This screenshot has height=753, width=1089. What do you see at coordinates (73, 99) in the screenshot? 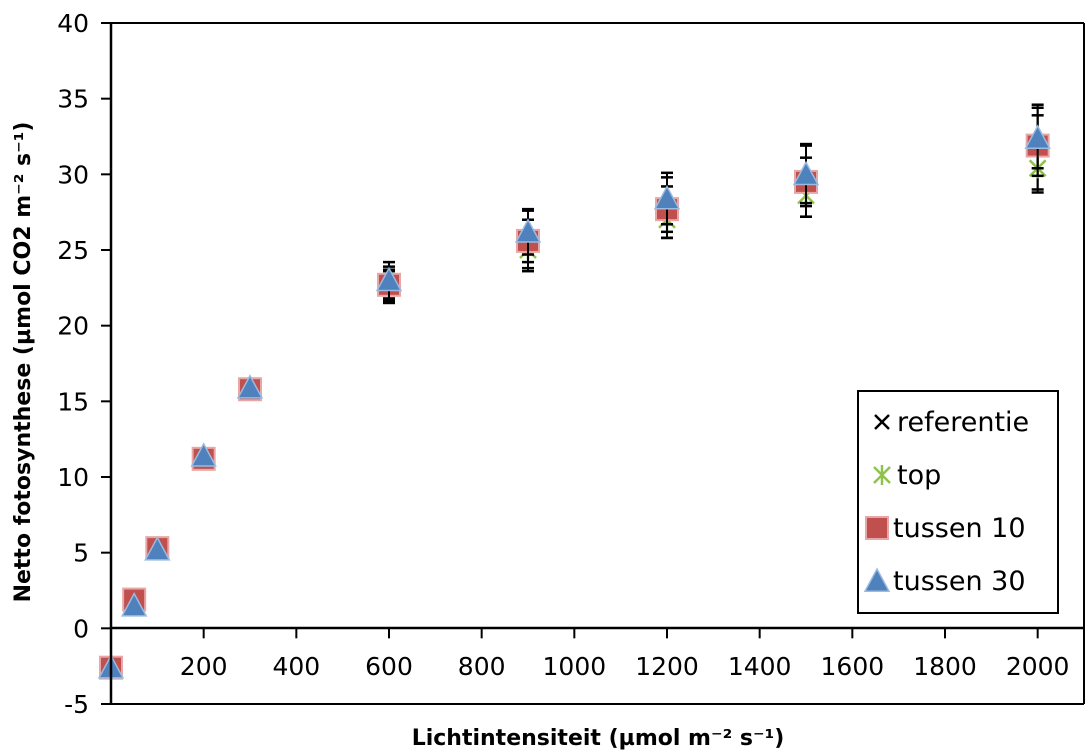
I see `y-tick-label: 35` at bounding box center [73, 99].